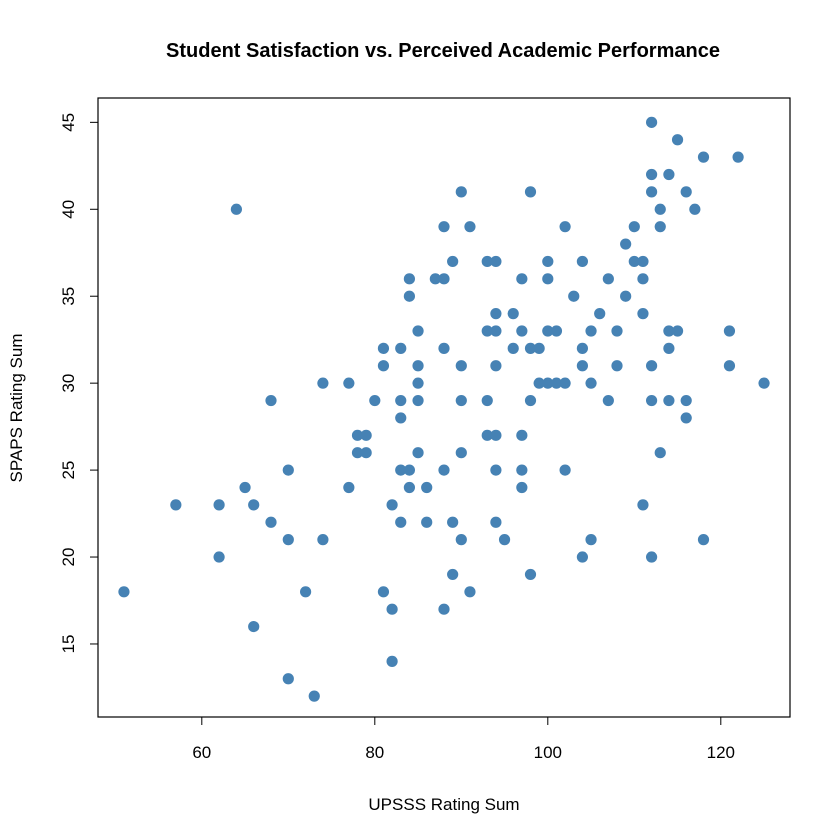 The image size is (840, 840). I want to click on y-tick-label: 35, so click(68, 296).